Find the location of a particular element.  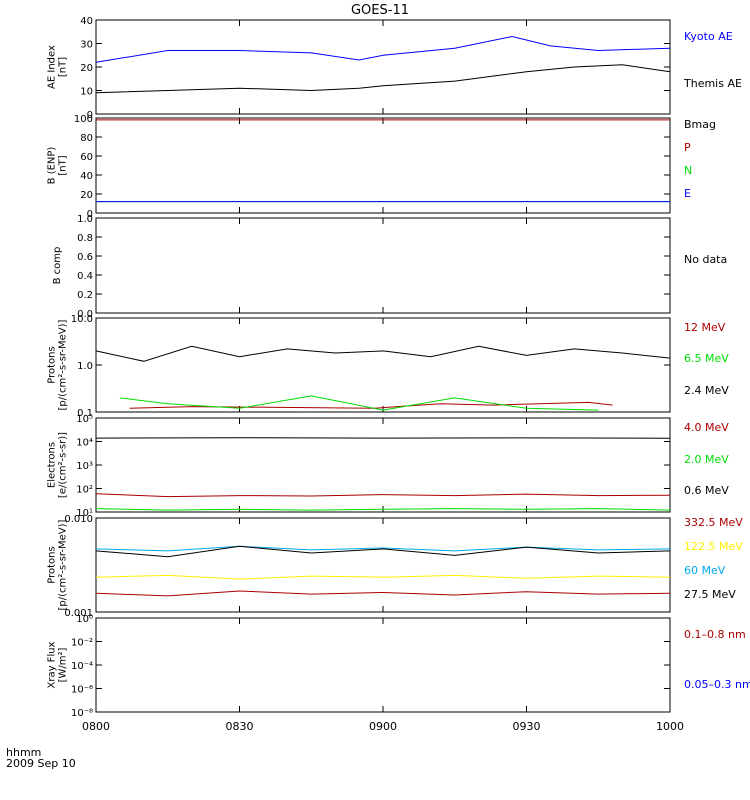

y-axis-label: B comp is located at coordinates (57, 266).